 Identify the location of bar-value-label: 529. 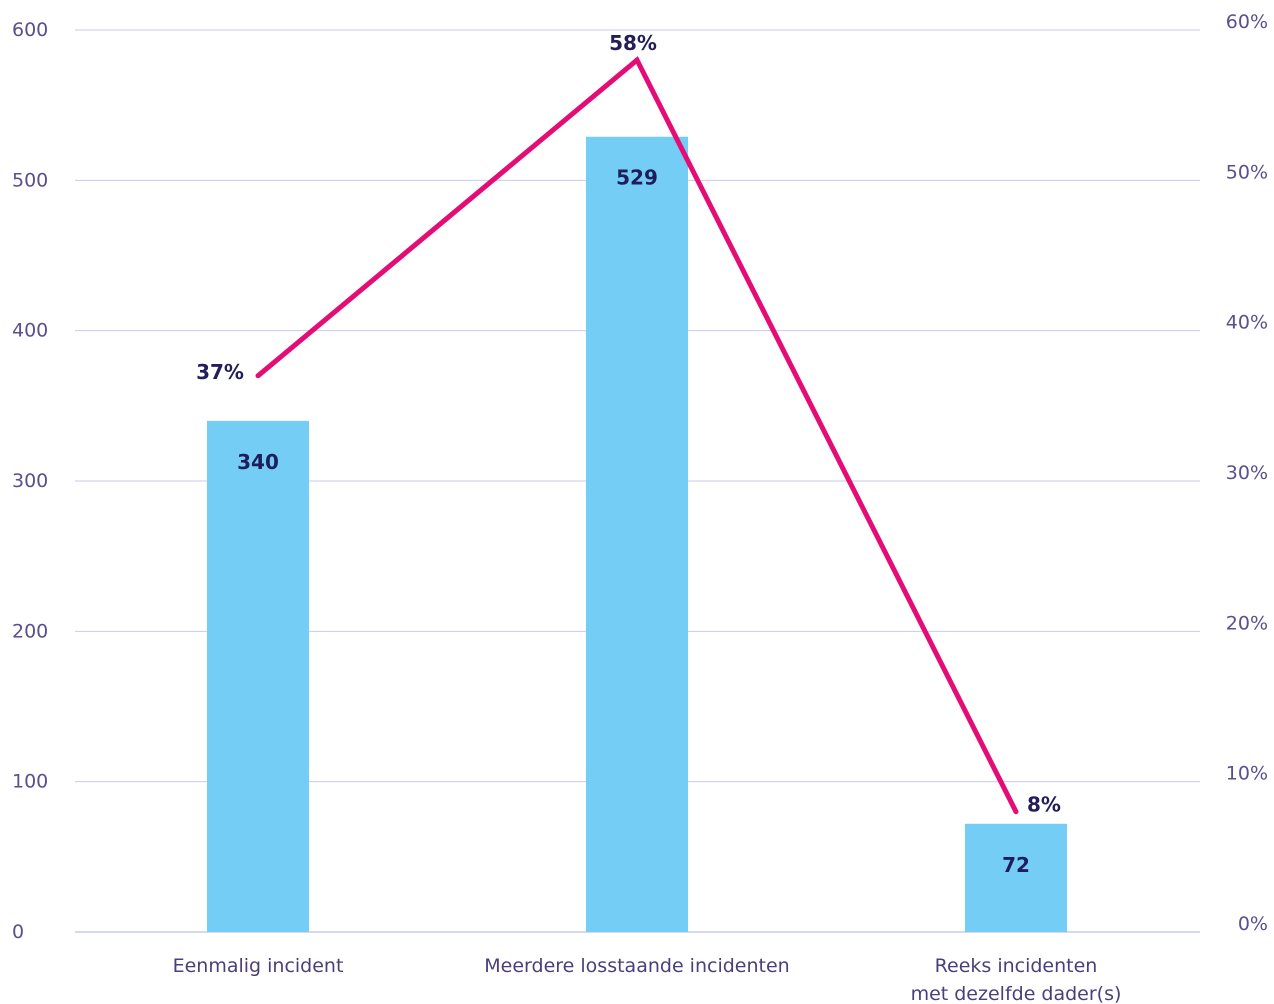
(637, 178).